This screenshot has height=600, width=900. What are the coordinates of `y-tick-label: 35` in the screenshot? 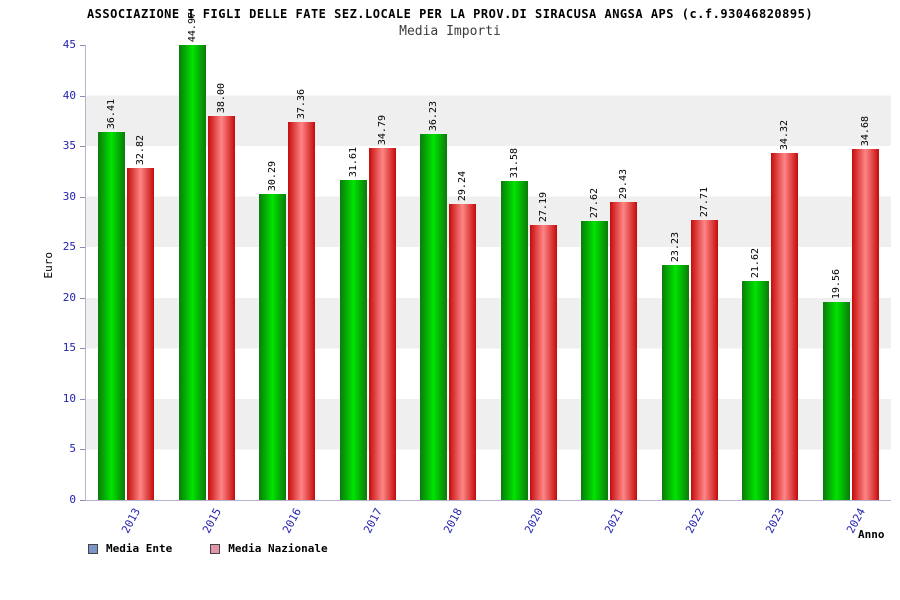 It's located at (69, 146).